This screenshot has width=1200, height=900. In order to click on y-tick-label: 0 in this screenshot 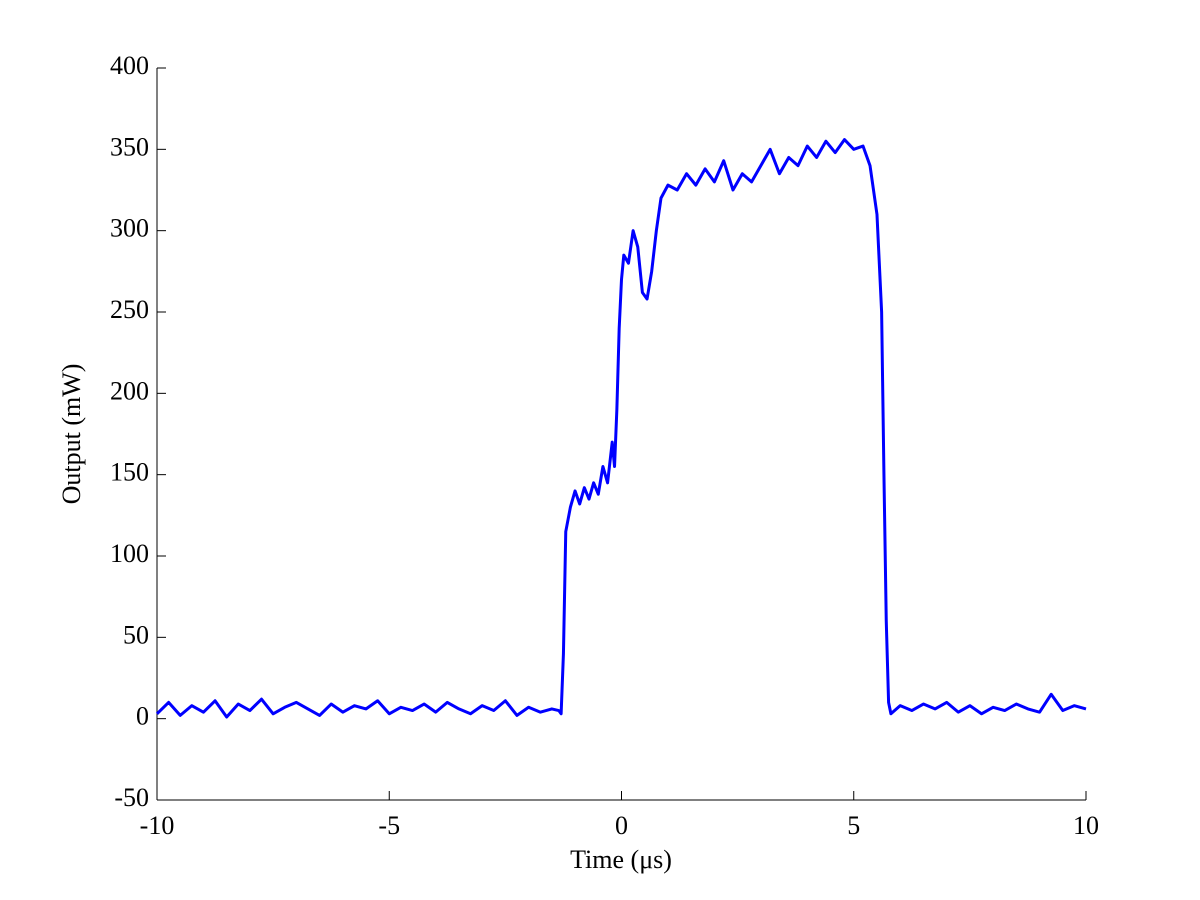, I will do `click(142, 716)`.